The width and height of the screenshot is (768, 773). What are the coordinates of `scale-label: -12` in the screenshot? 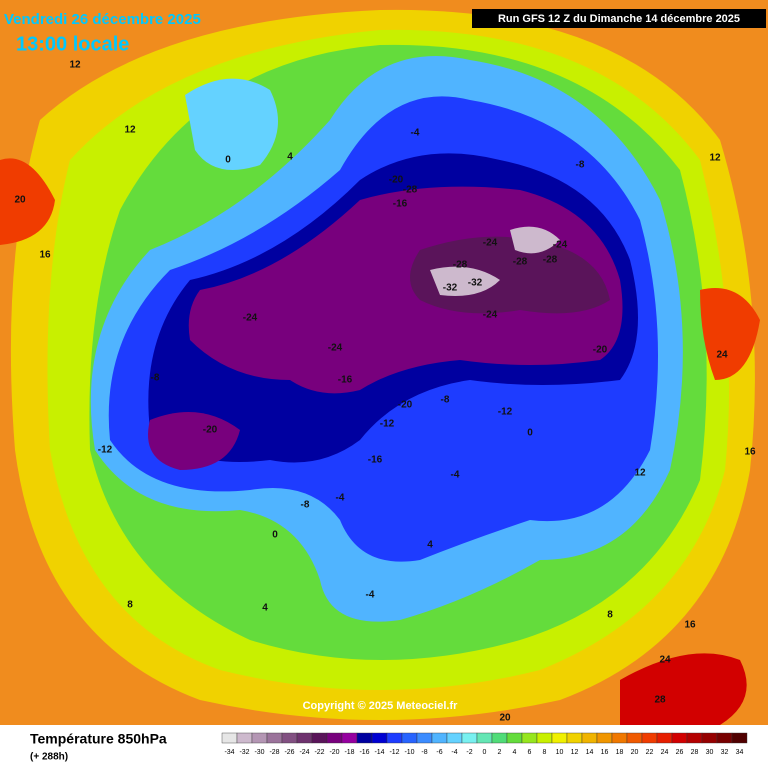 It's located at (394, 752).